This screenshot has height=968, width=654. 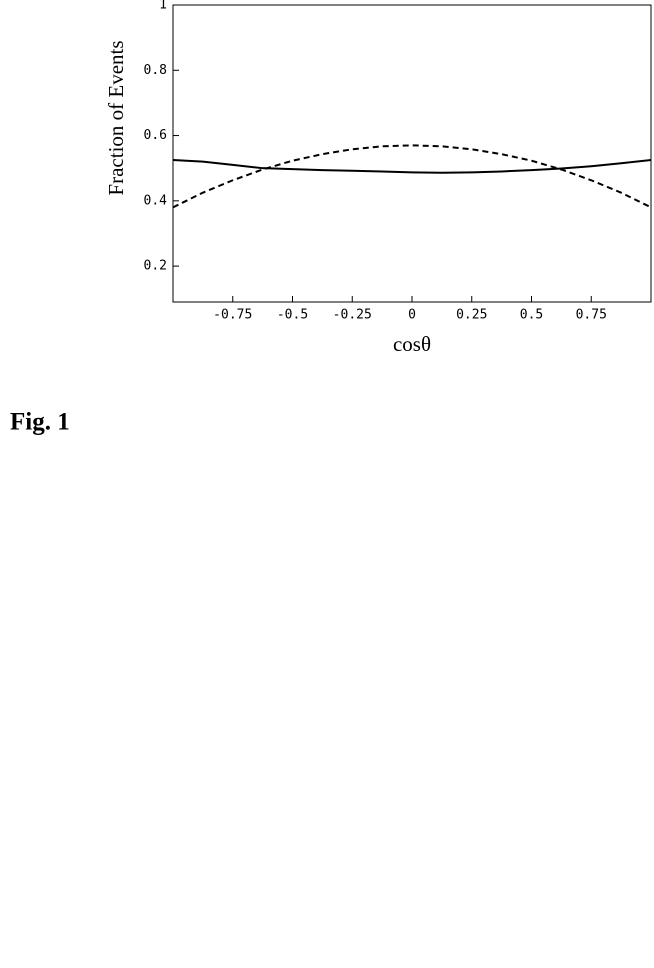 What do you see at coordinates (471, 315) in the screenshot?
I see `x-tick-label: 0.25` at bounding box center [471, 315].